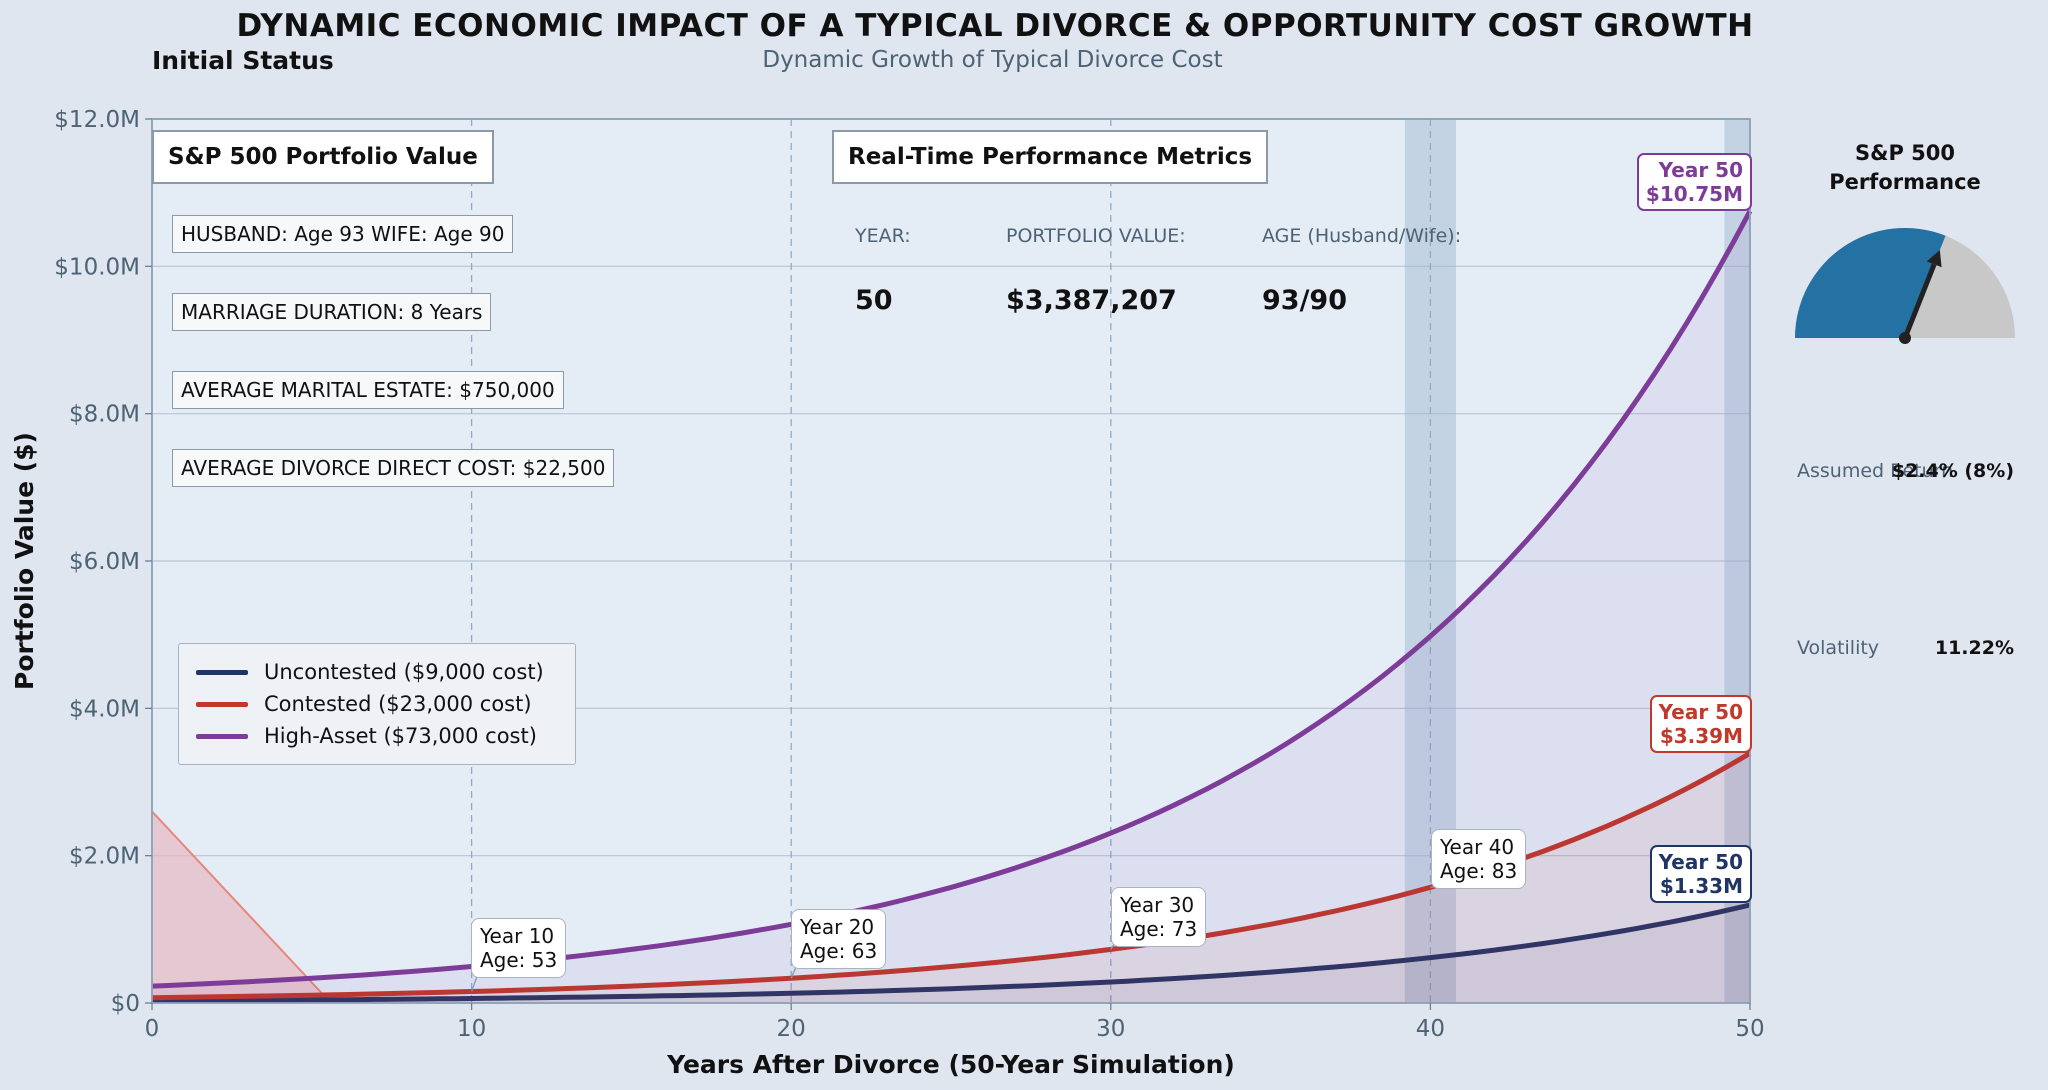 The width and height of the screenshot is (2048, 1090). I want to click on legend-item-contested: Contested ($23,000 cost), so click(364, 704).